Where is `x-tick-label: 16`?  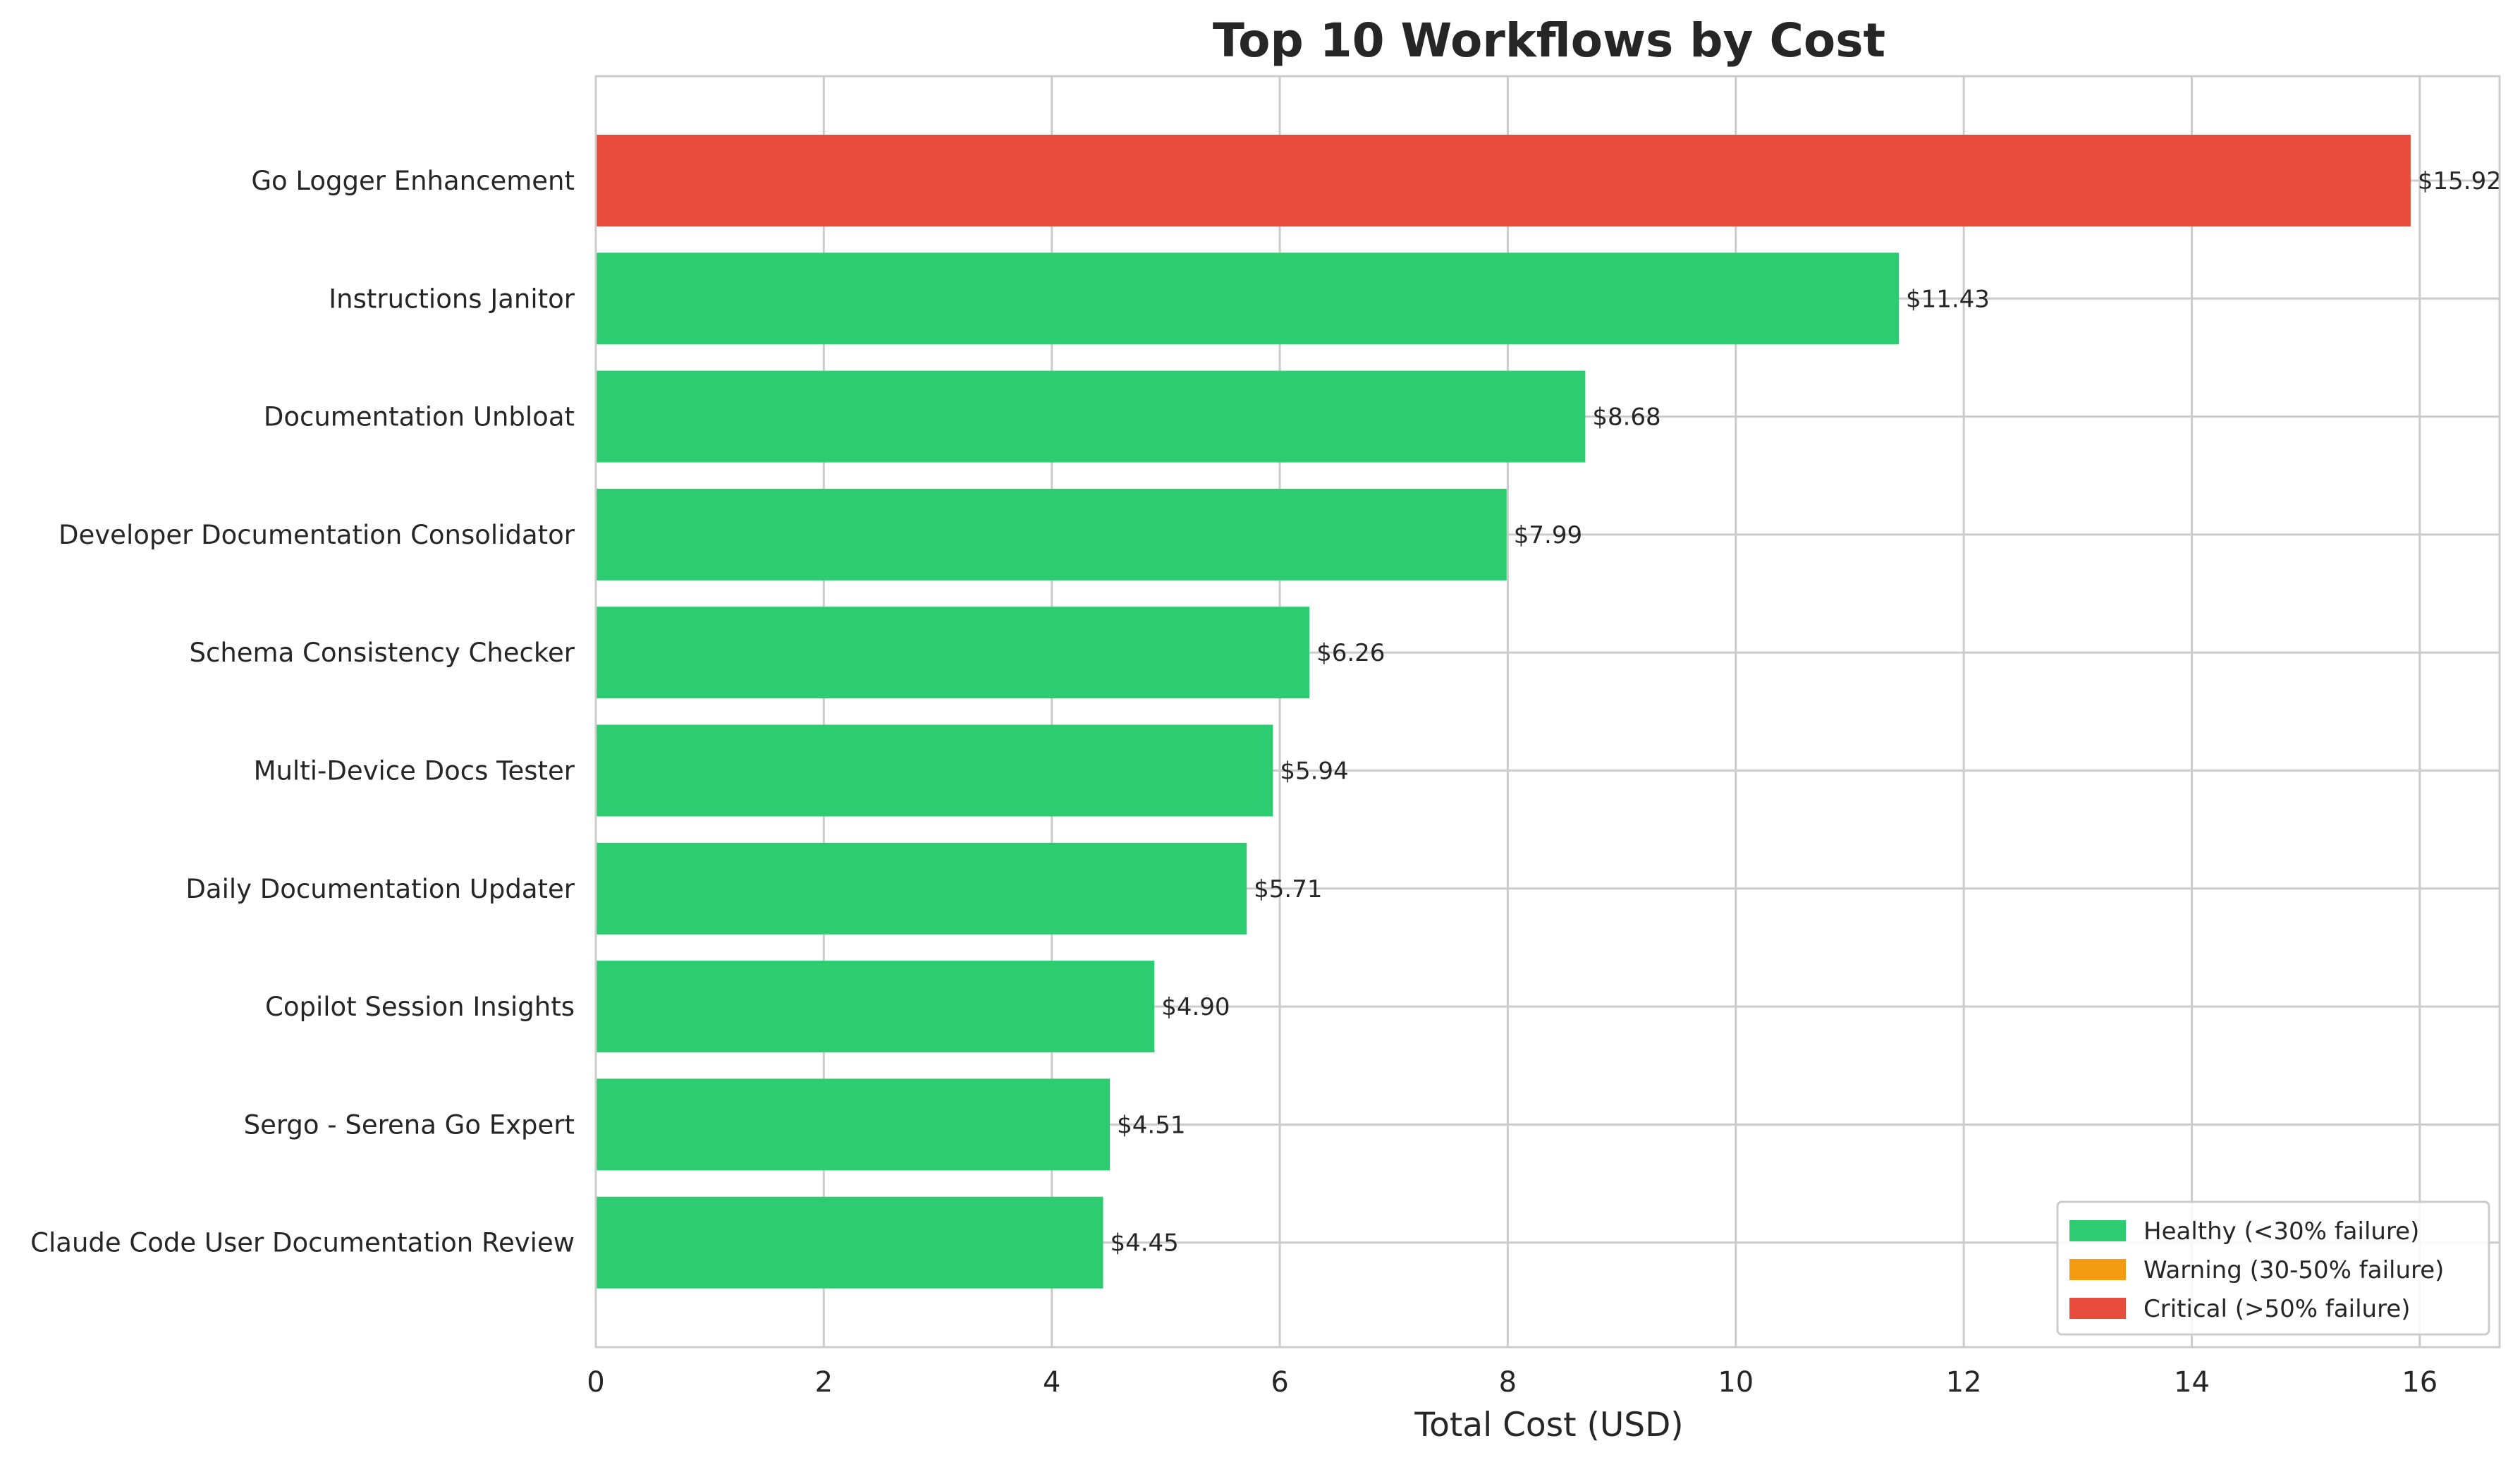
x-tick-label: 16 is located at coordinates (2420, 1382).